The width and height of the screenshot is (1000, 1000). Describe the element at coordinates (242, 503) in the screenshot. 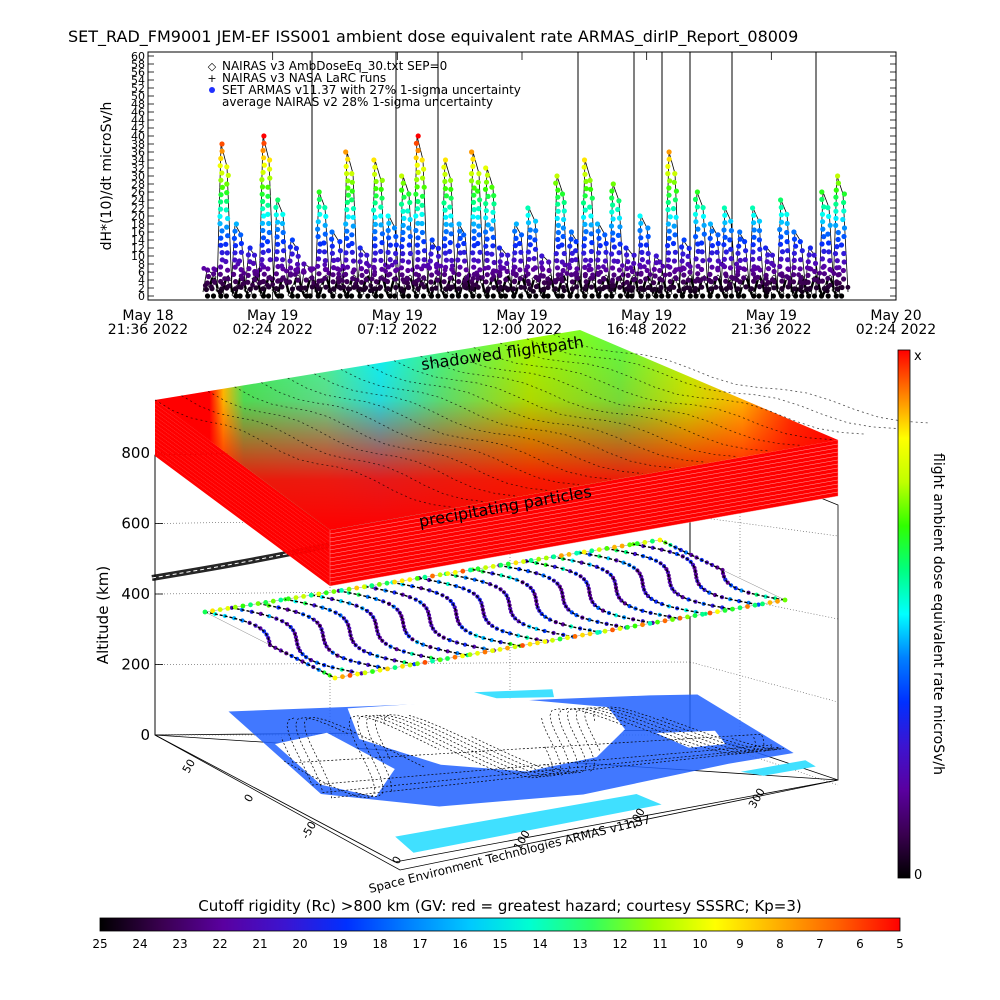

I see `top-layer-slab-left` at that location.